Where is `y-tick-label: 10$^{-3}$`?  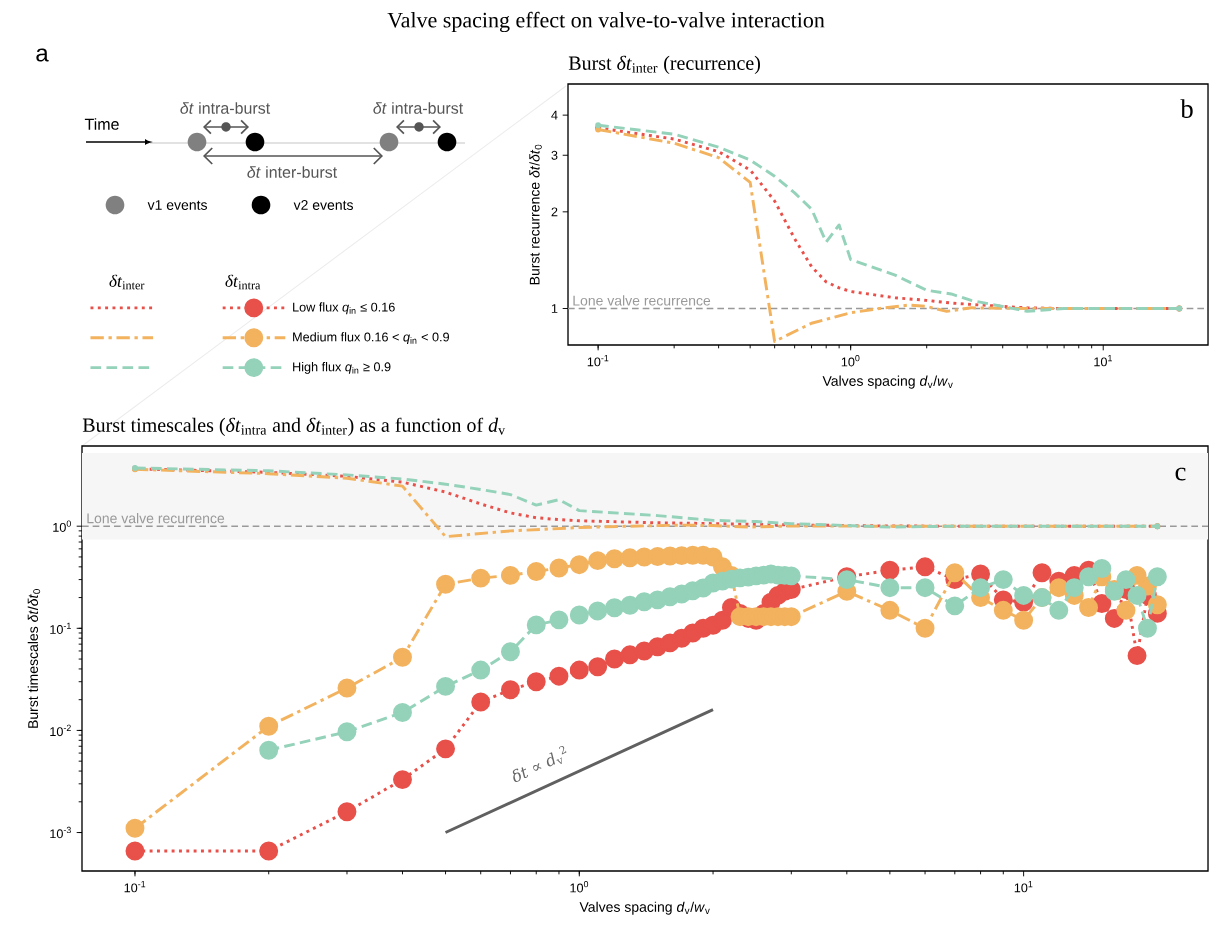 y-tick-label: 10$^{-3}$ is located at coordinates (60, 832).